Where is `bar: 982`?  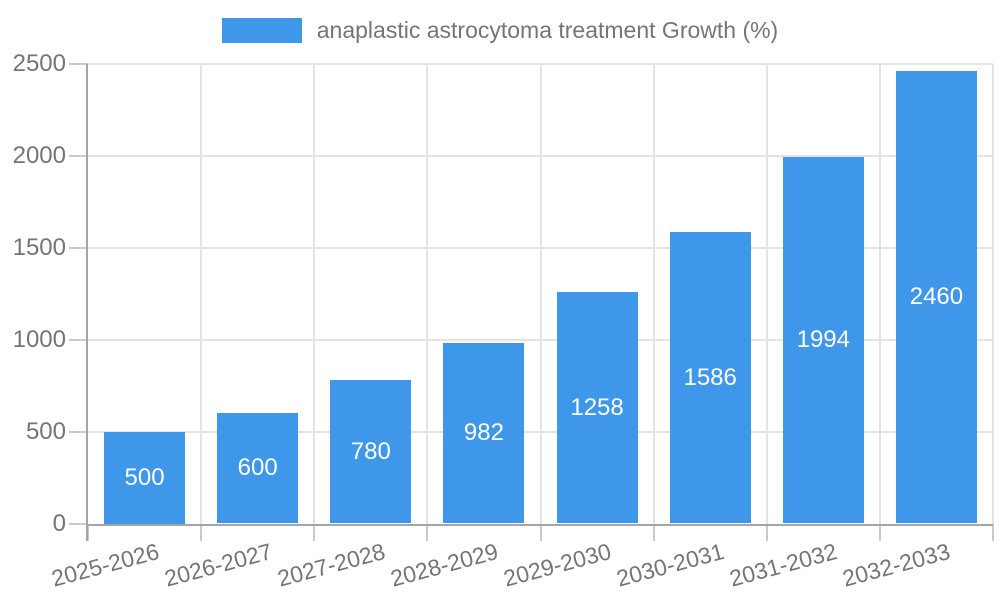 bar: 982 is located at coordinates (484, 433).